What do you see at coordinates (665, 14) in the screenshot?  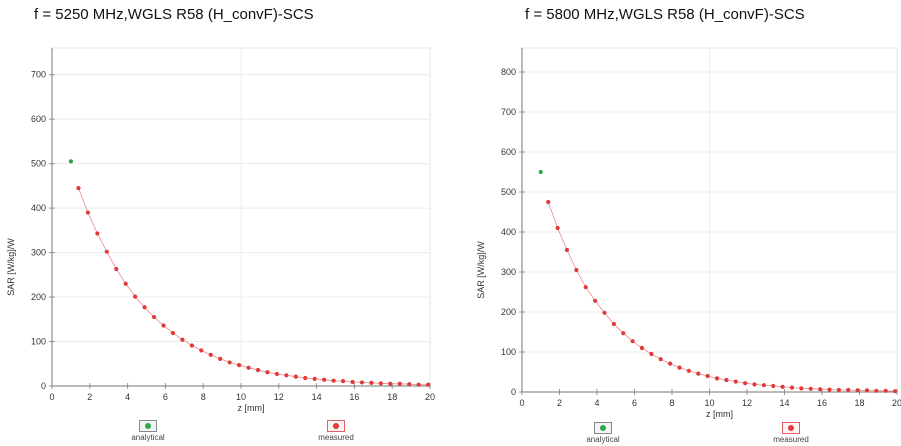 I see `chart-title: f = 5800 MHz,WGLS R58 (H_convF)-SCS` at bounding box center [665, 14].